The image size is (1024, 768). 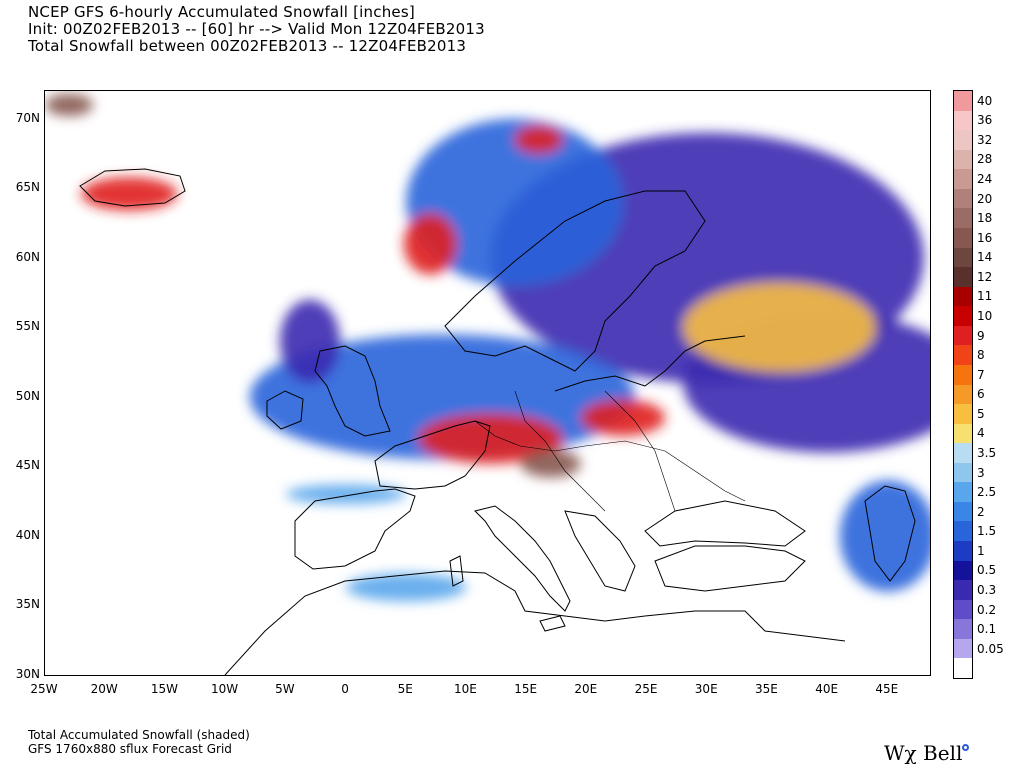 What do you see at coordinates (27, 256) in the screenshot?
I see `lat-tick-label: 60N` at bounding box center [27, 256].